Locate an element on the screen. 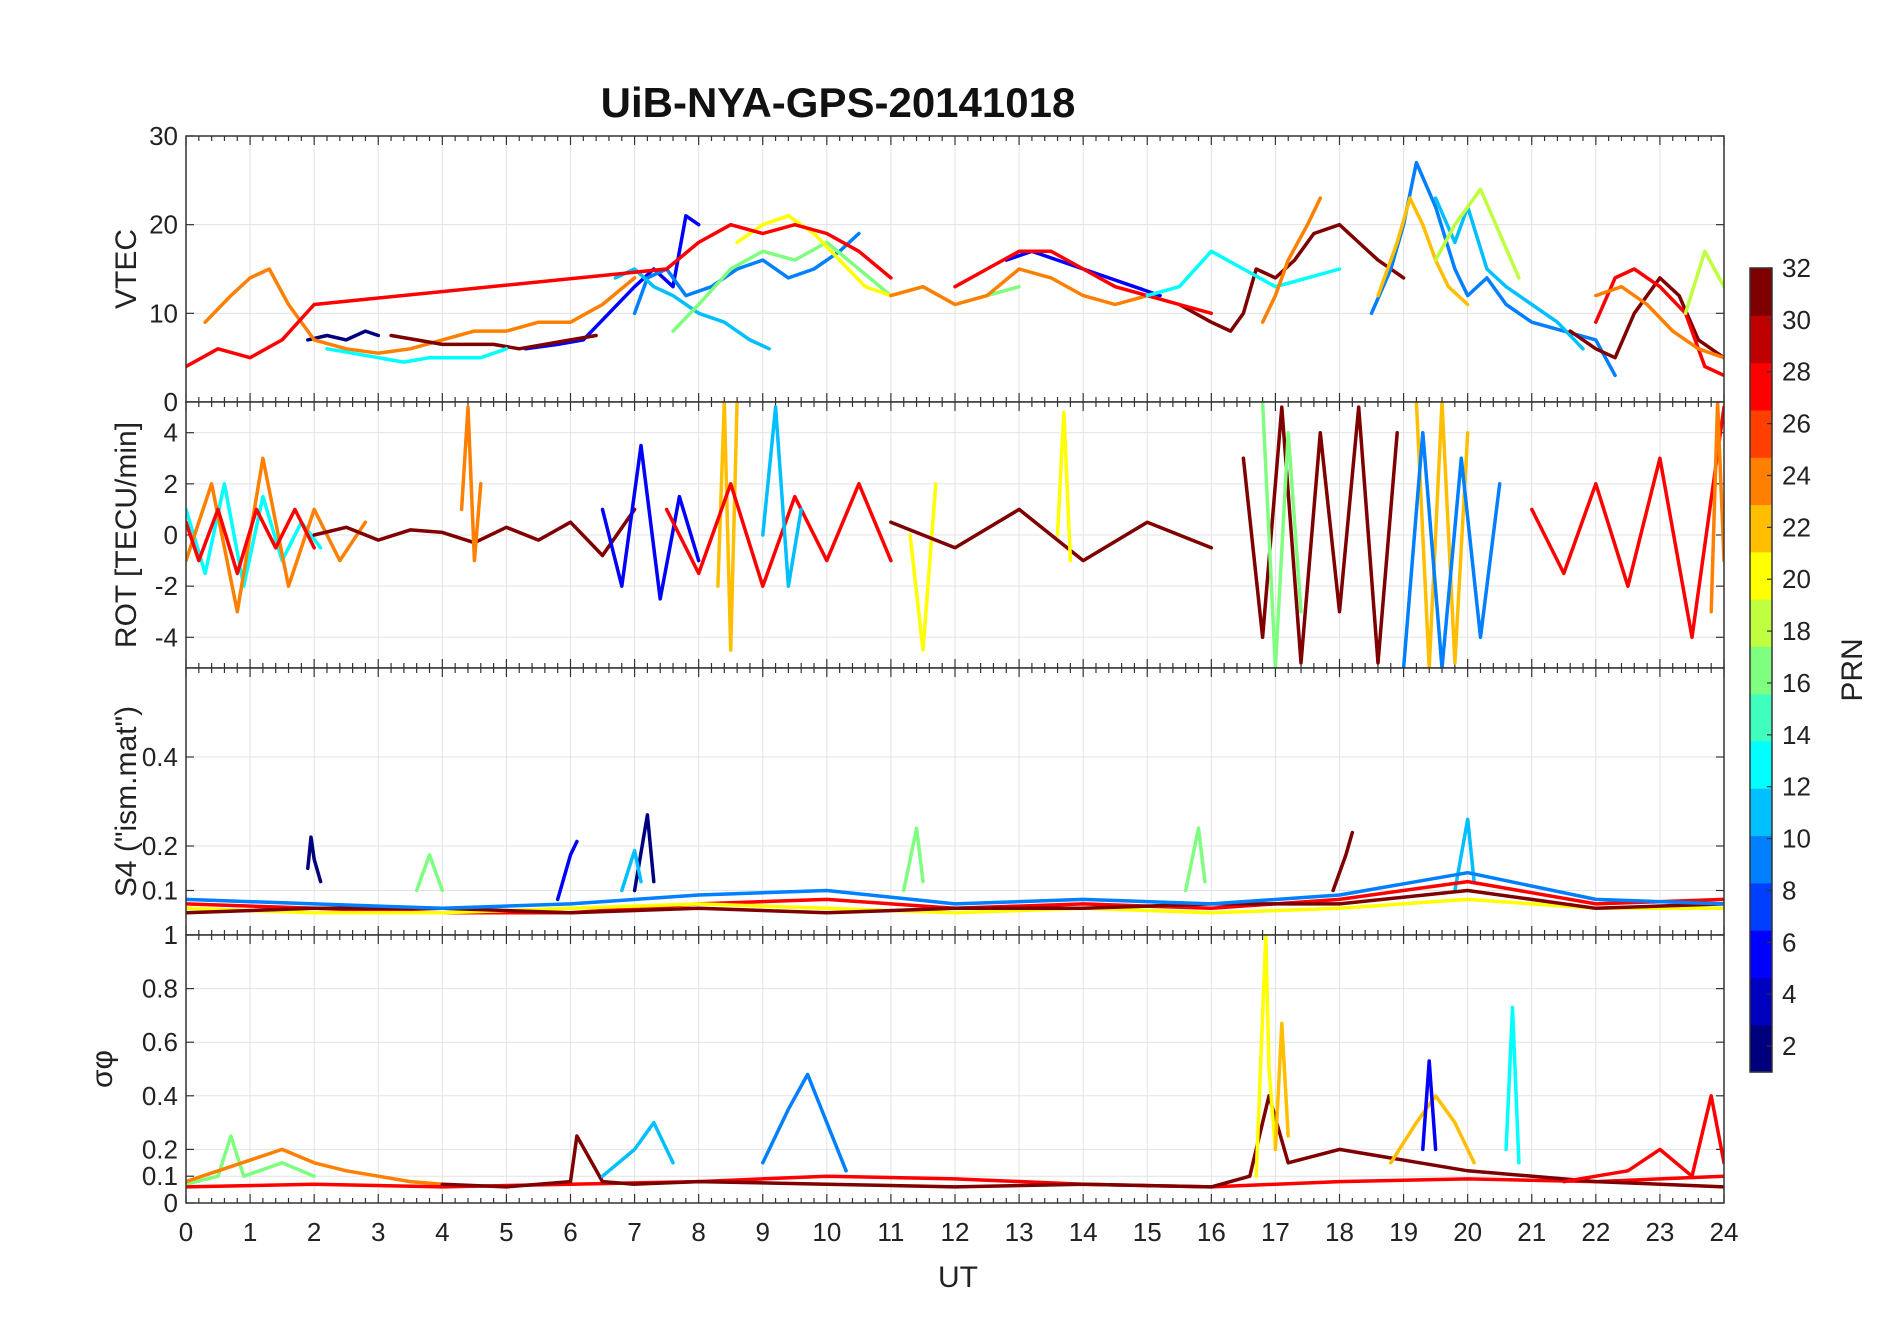 The width and height of the screenshot is (1902, 1330). colorbar-tick-label: 32 is located at coordinates (1796, 268).